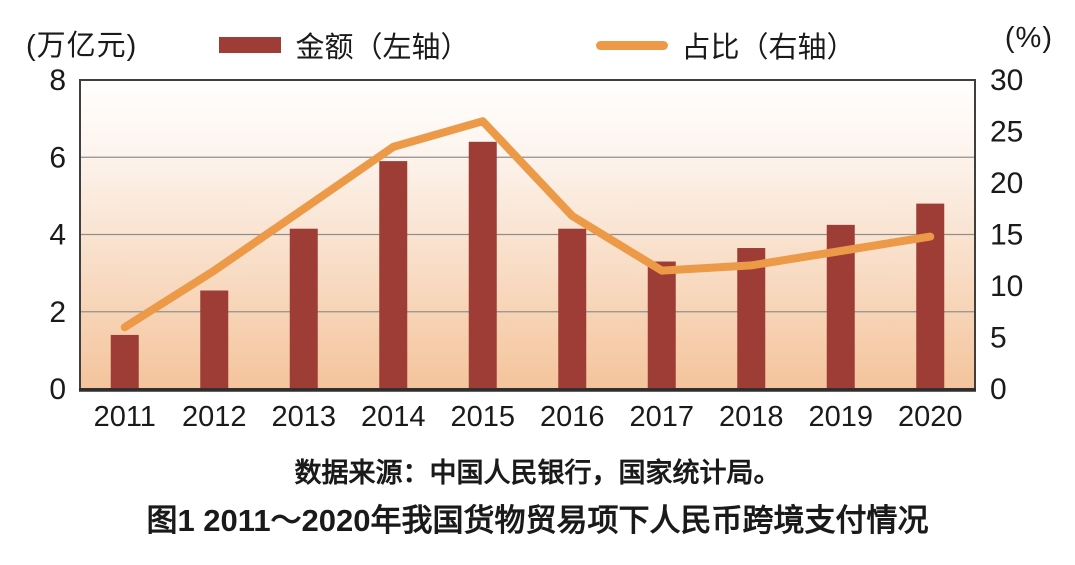 Image resolution: width=1075 pixels, height=565 pixels. I want to click on bar-2013, so click(303, 308).